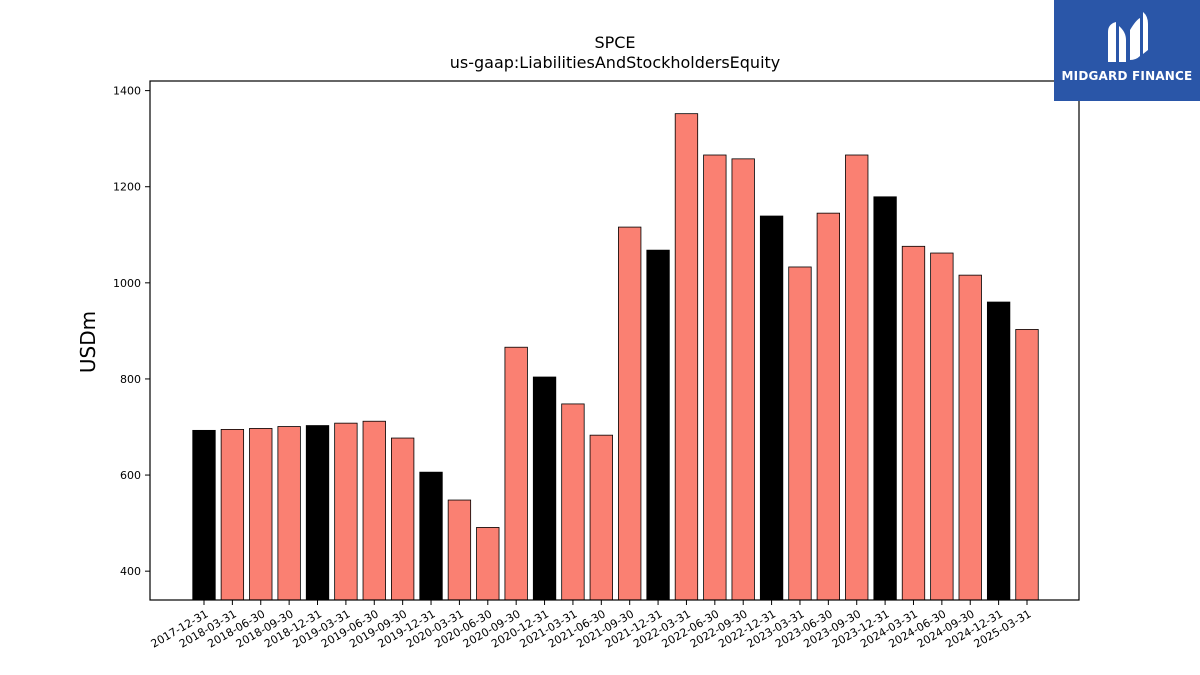  I want to click on y-tick-label: 1200, so click(127, 187).